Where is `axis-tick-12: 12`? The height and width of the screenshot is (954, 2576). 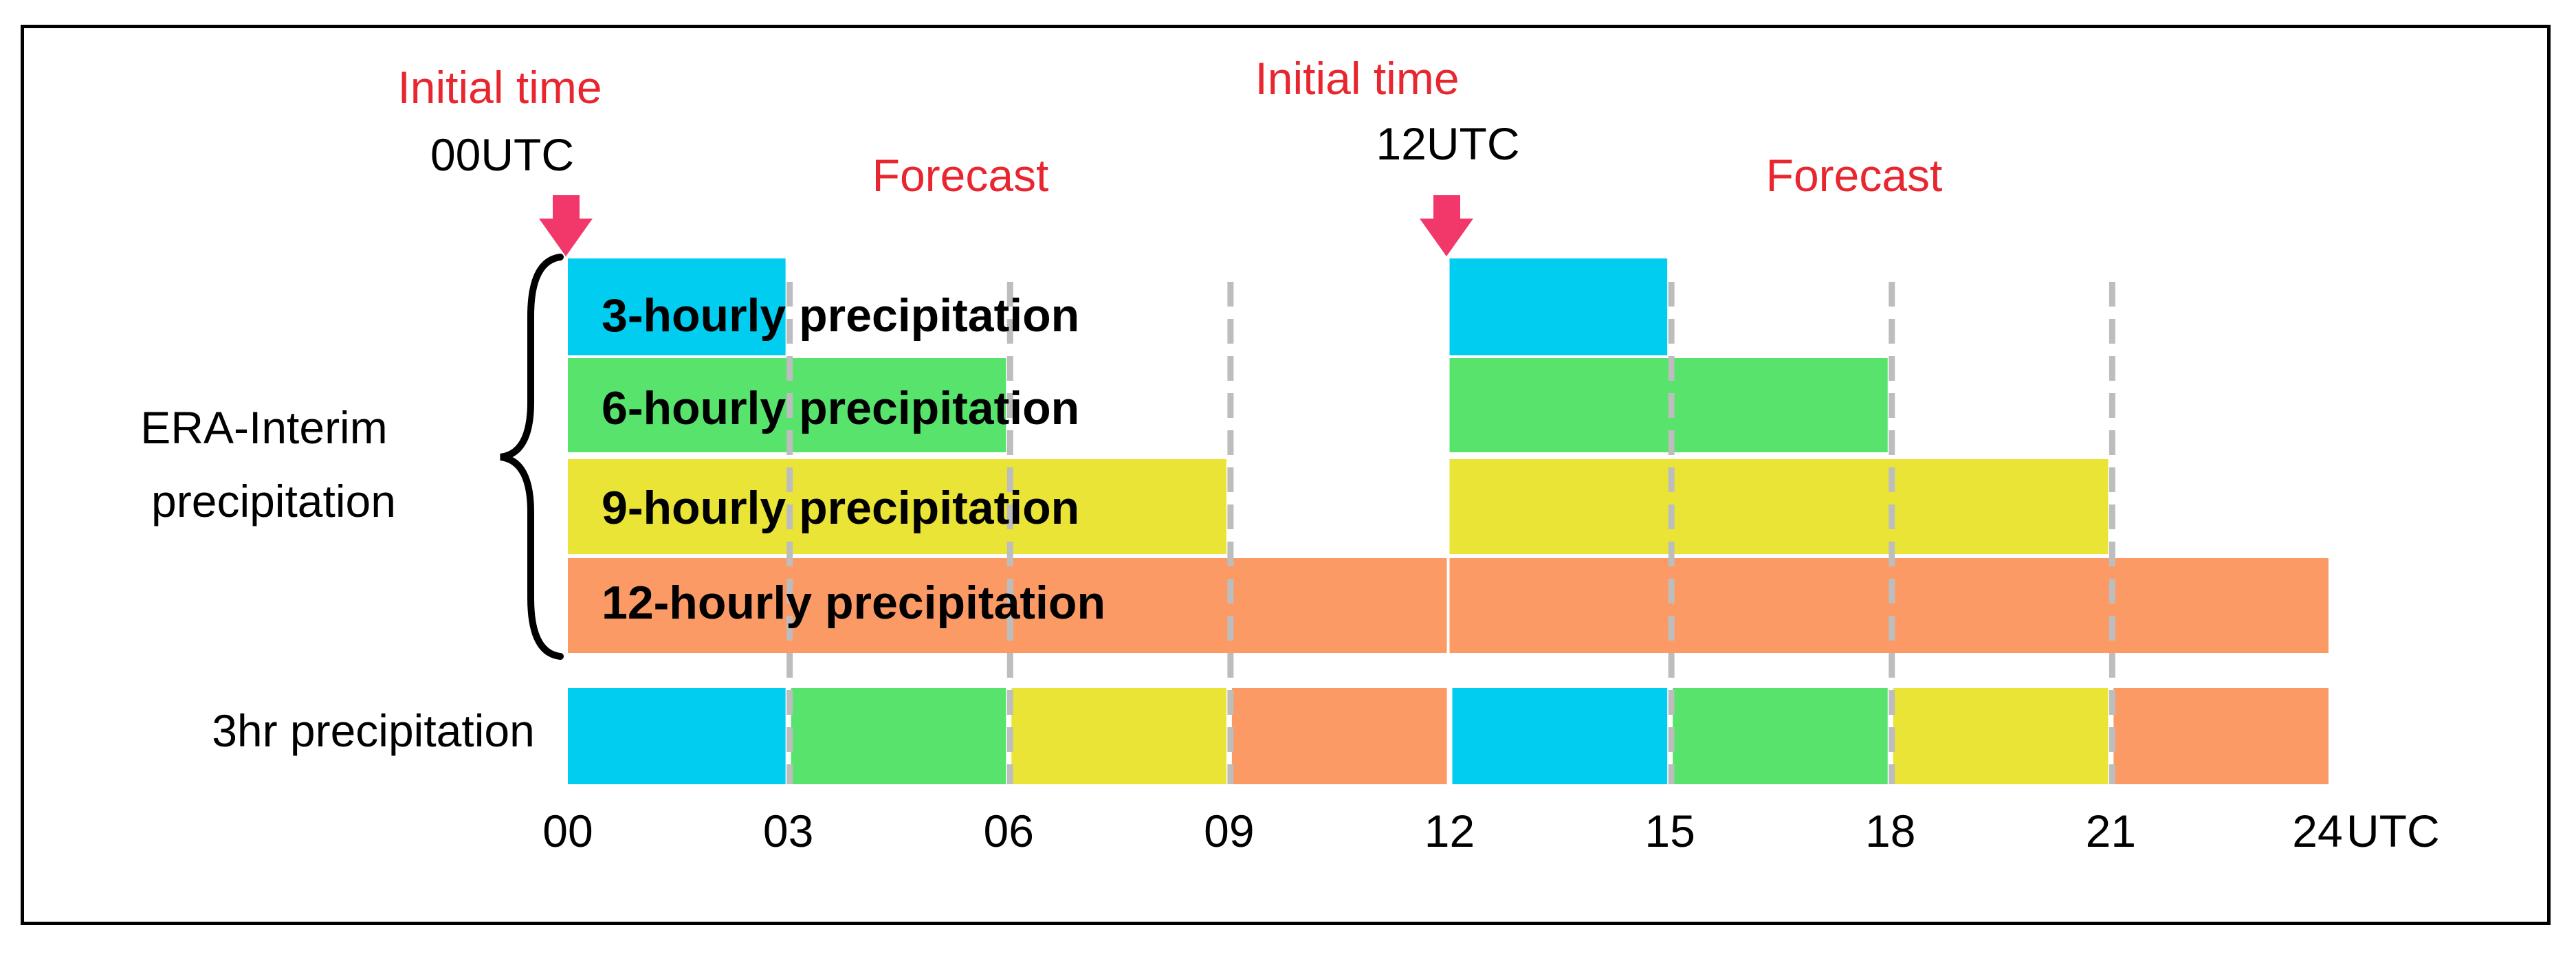 axis-tick-12: 12 is located at coordinates (1449, 831).